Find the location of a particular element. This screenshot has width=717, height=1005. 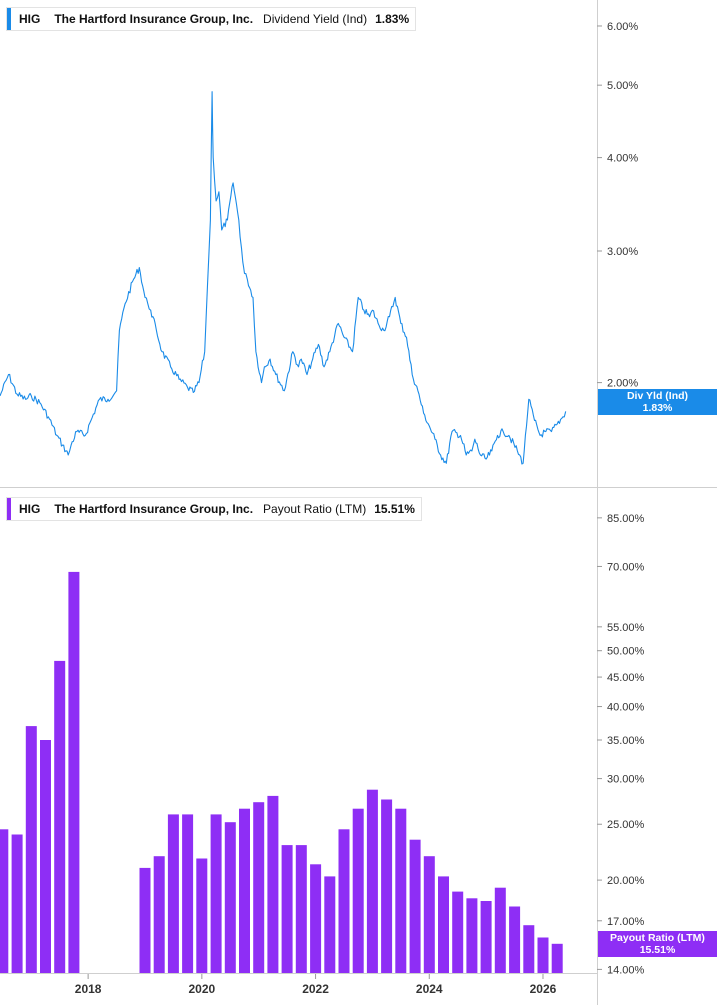

bottom-y-tick-label: 17.00% is located at coordinates (626, 922).